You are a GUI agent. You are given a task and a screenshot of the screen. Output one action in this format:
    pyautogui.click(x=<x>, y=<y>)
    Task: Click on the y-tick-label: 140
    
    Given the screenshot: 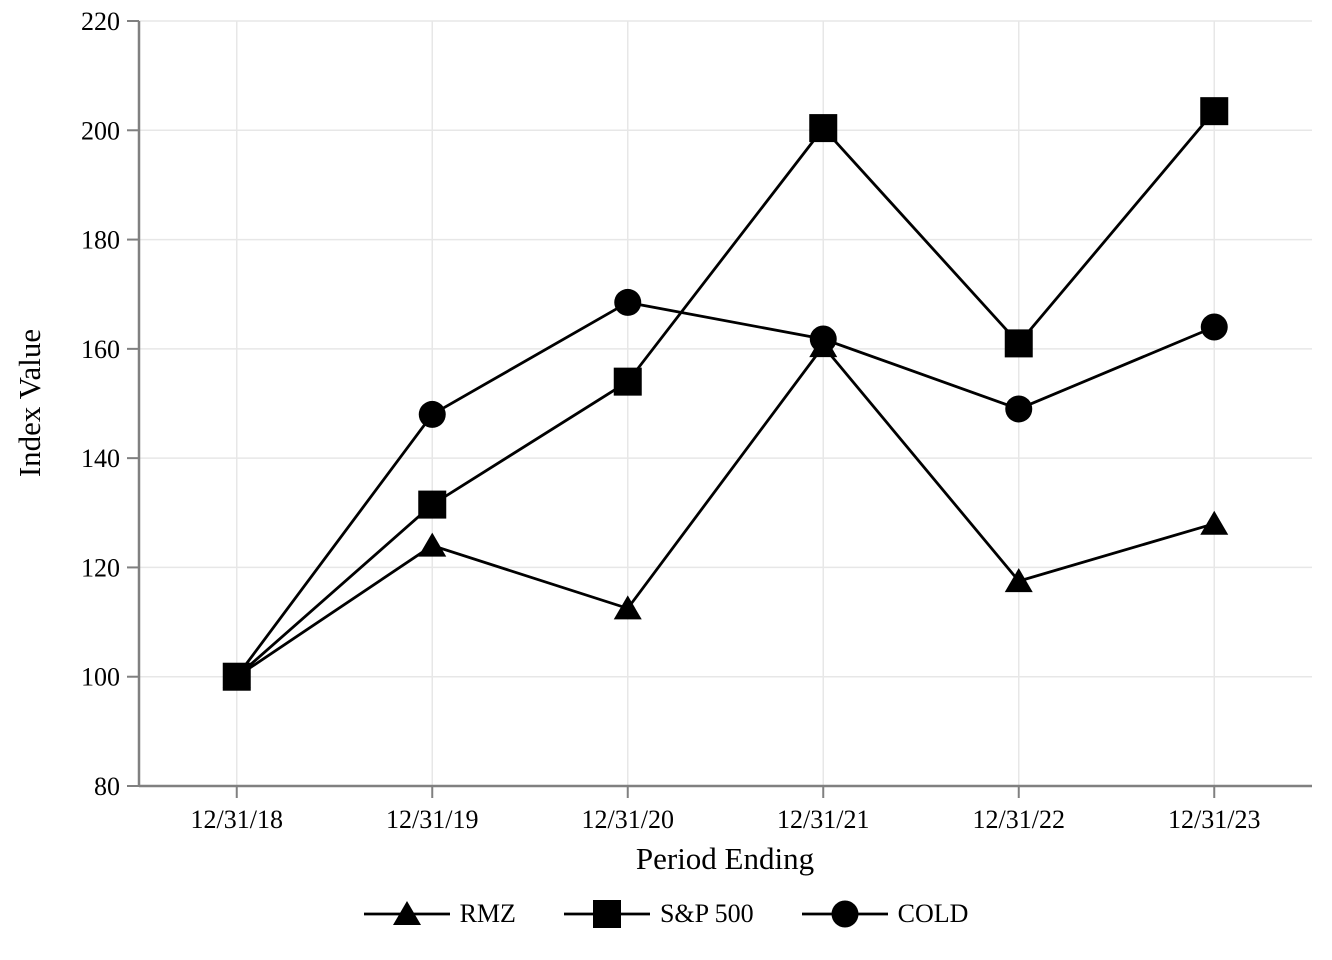 What is the action you would take?
    pyautogui.click(x=100, y=458)
    